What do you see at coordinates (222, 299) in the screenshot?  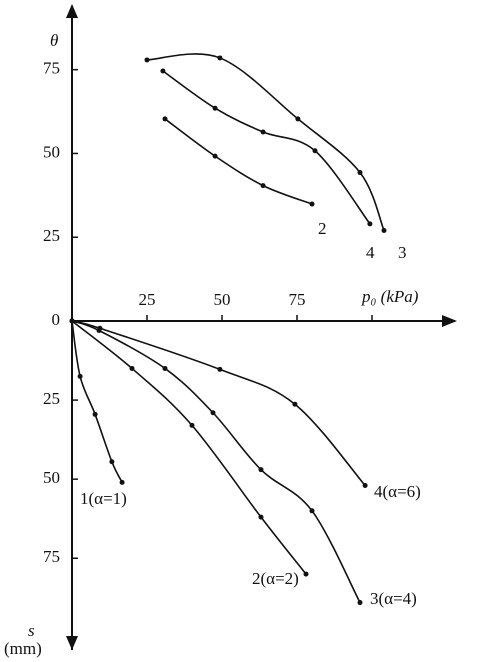 I see `x-tick-label: 50` at bounding box center [222, 299].